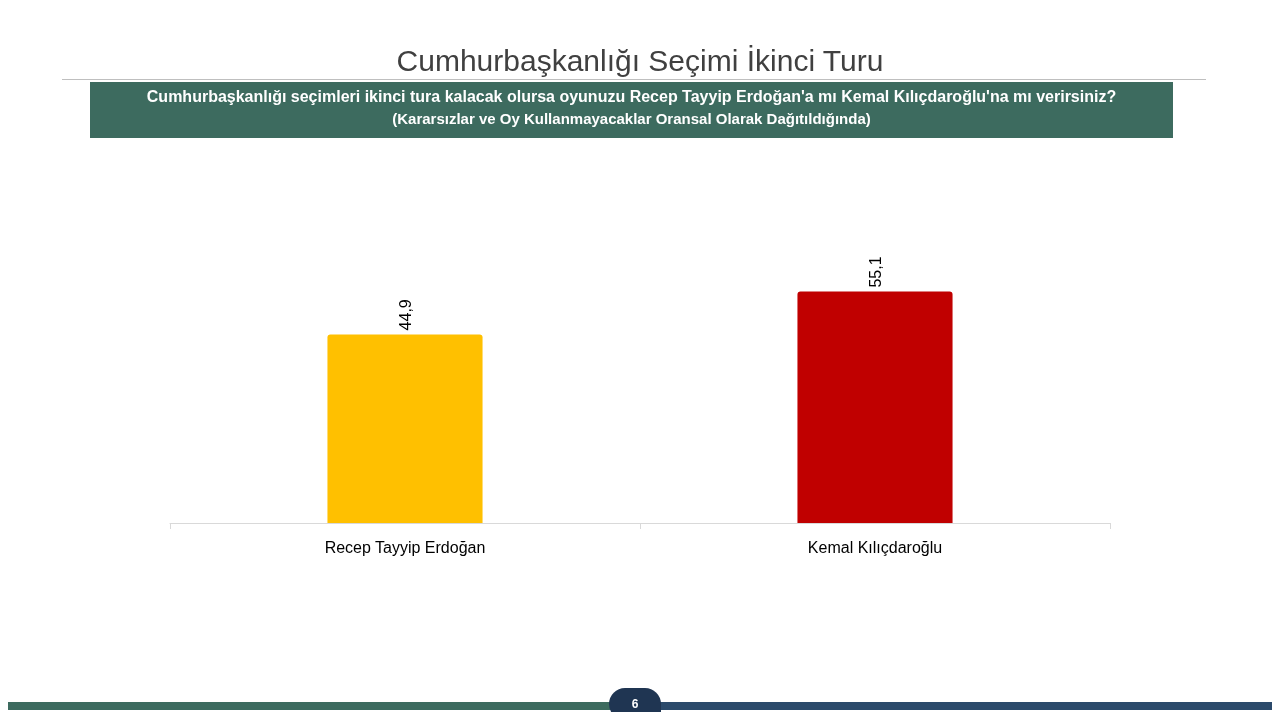 The image size is (1280, 720). What do you see at coordinates (875, 547) in the screenshot?
I see `x-tick-label: Kemal Kılıçdaroğlu` at bounding box center [875, 547].